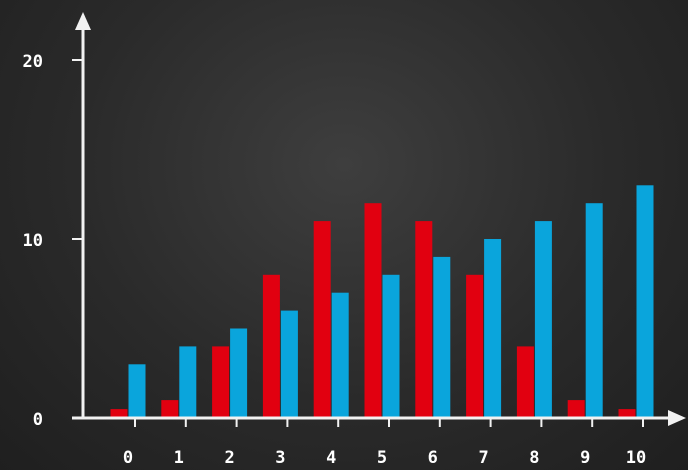  What do you see at coordinates (33, 241) in the screenshot?
I see `y-tick-label: 10` at bounding box center [33, 241].